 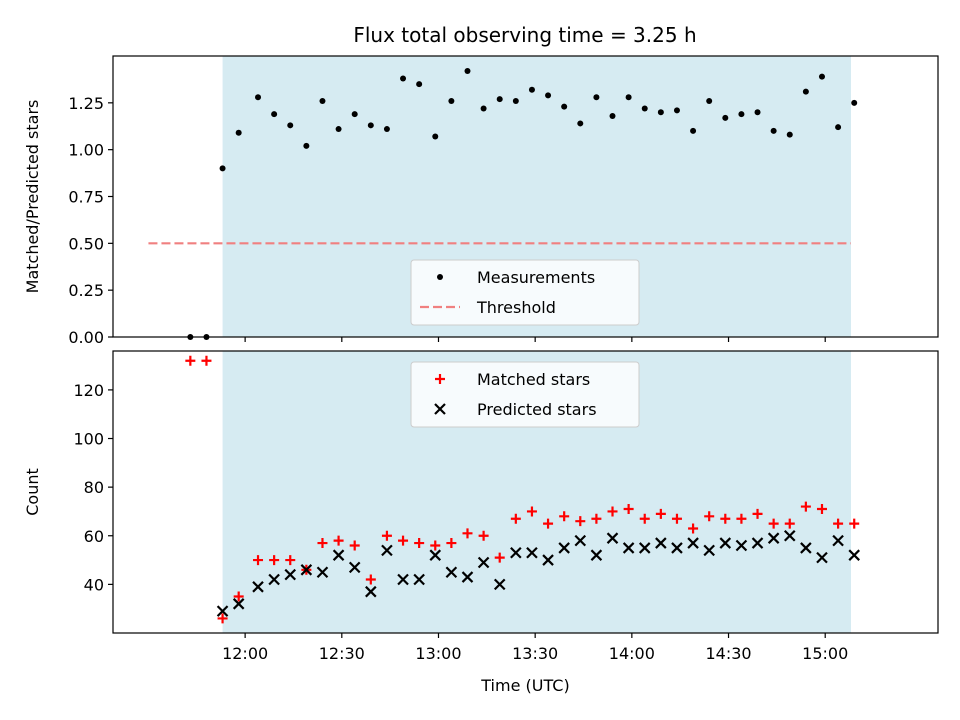 What do you see at coordinates (32, 492) in the screenshot?
I see `y-axis-label: Count` at bounding box center [32, 492].